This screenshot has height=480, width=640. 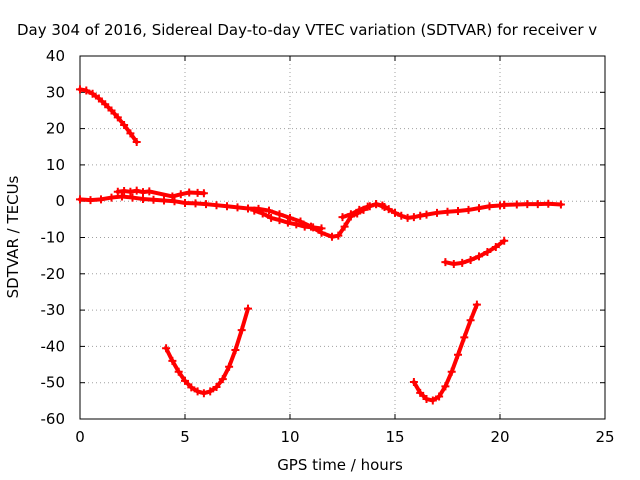 What do you see at coordinates (53, 310) in the screenshot?
I see `y-tick-label: -30` at bounding box center [53, 310].